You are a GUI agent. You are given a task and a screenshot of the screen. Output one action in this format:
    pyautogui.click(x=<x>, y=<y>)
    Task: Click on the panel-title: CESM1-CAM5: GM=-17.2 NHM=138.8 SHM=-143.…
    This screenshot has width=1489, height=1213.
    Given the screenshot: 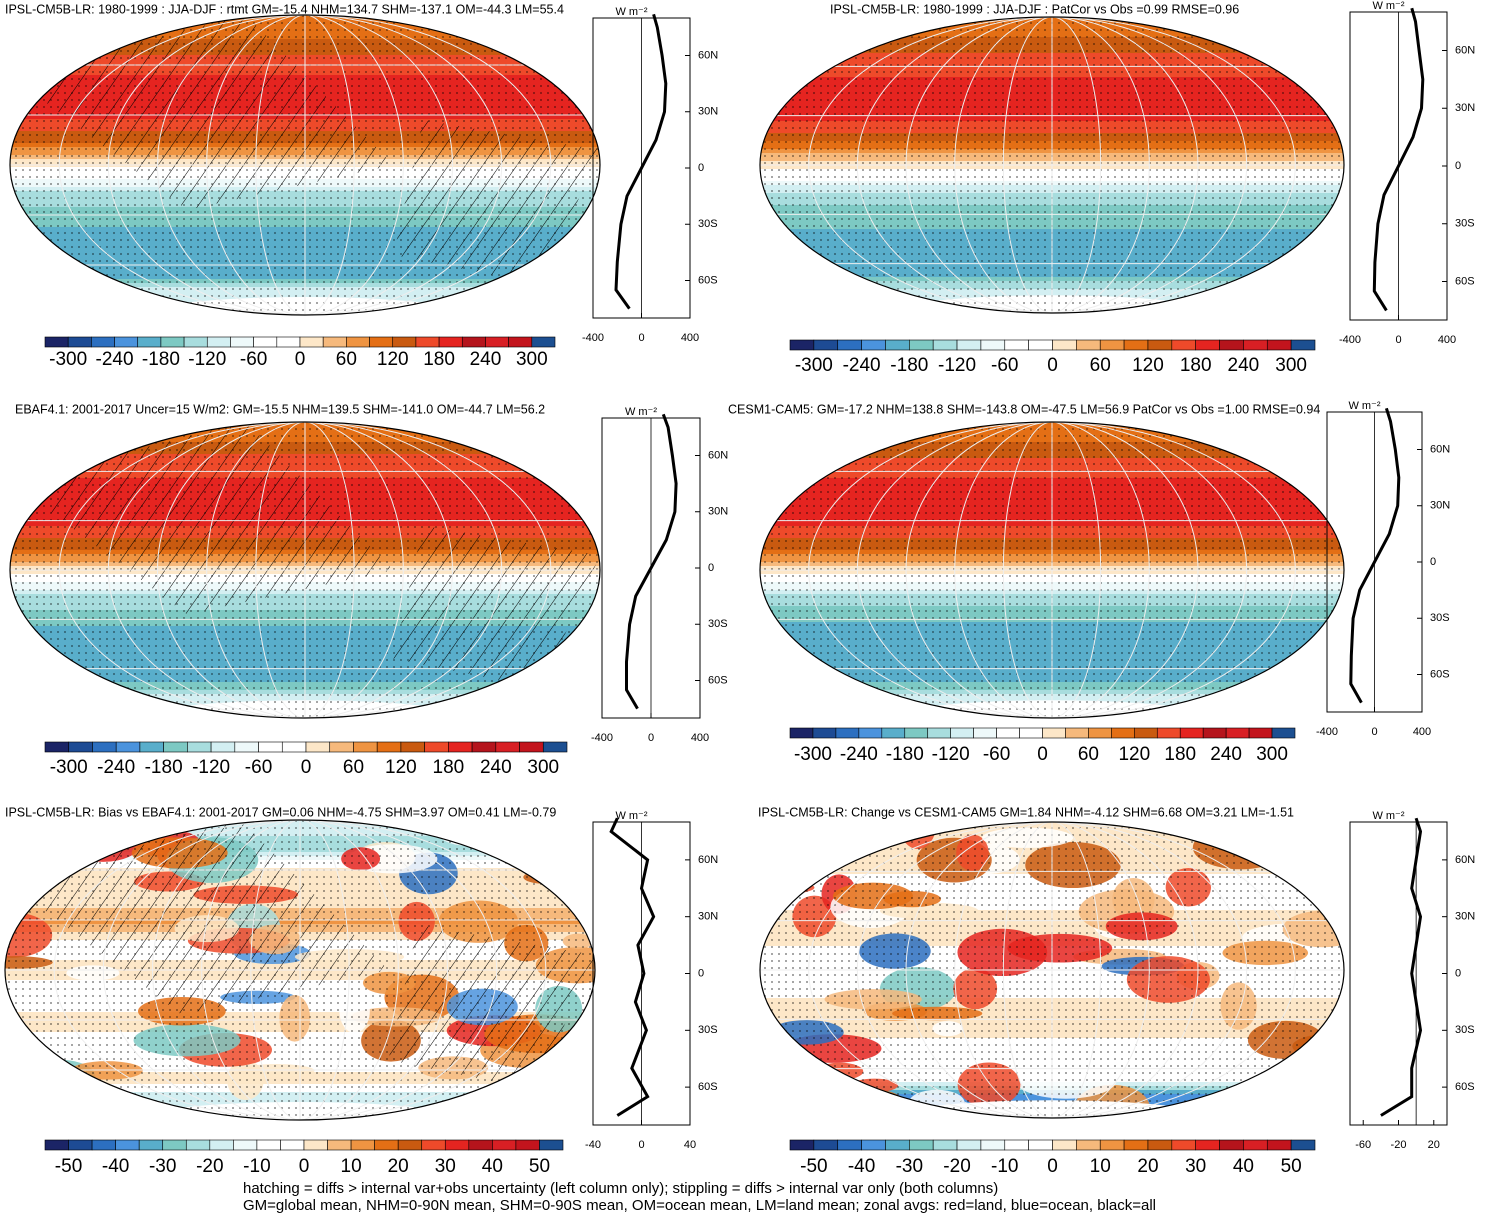 What is the action you would take?
    pyautogui.click(x=1024, y=409)
    